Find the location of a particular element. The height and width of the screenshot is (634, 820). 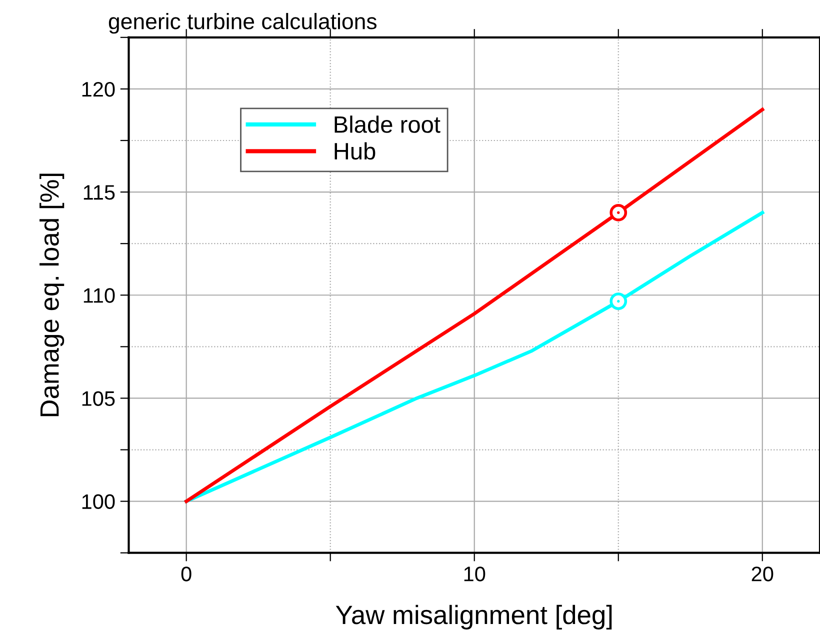

y-tick-label: 105 is located at coordinates (98, 398).